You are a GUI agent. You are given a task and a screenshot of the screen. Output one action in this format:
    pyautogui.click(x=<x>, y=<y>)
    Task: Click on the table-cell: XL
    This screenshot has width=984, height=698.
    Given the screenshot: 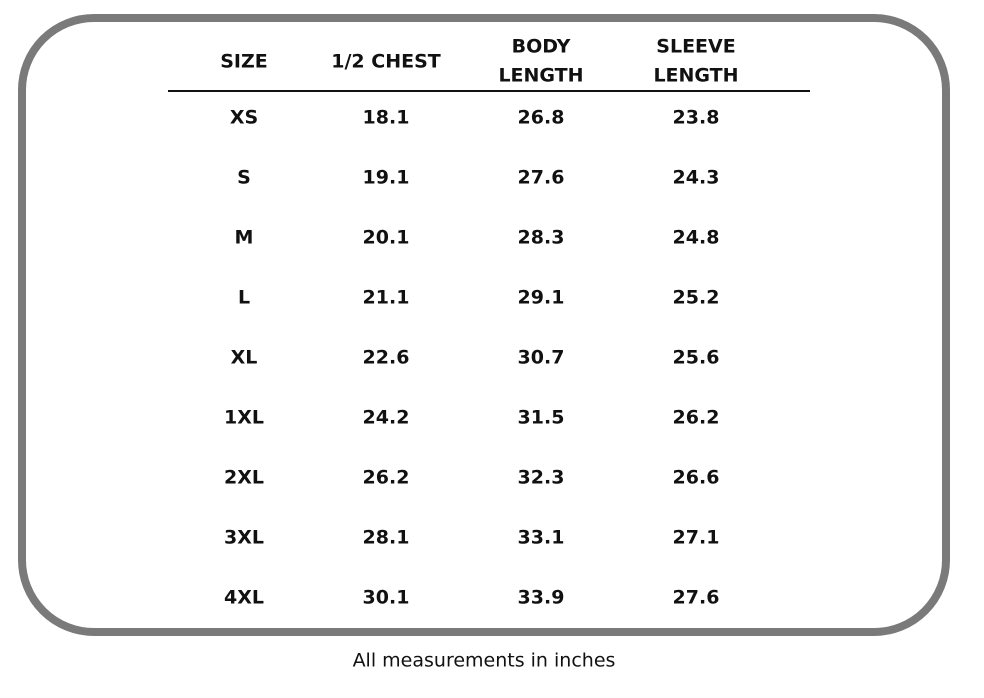 What is the action you would take?
    pyautogui.click(x=244, y=358)
    